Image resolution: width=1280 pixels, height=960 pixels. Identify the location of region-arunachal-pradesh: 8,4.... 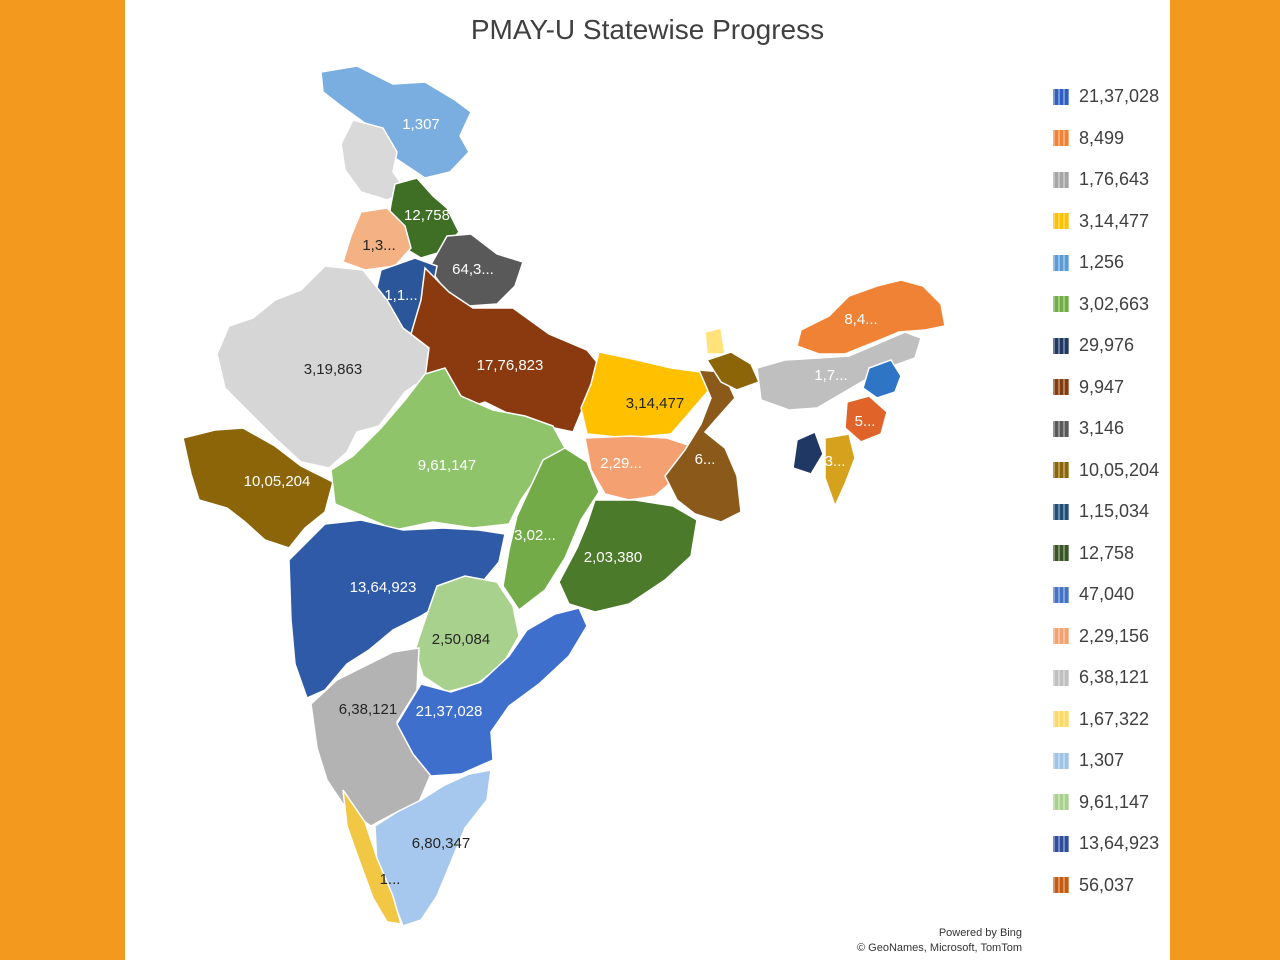
(871, 317).